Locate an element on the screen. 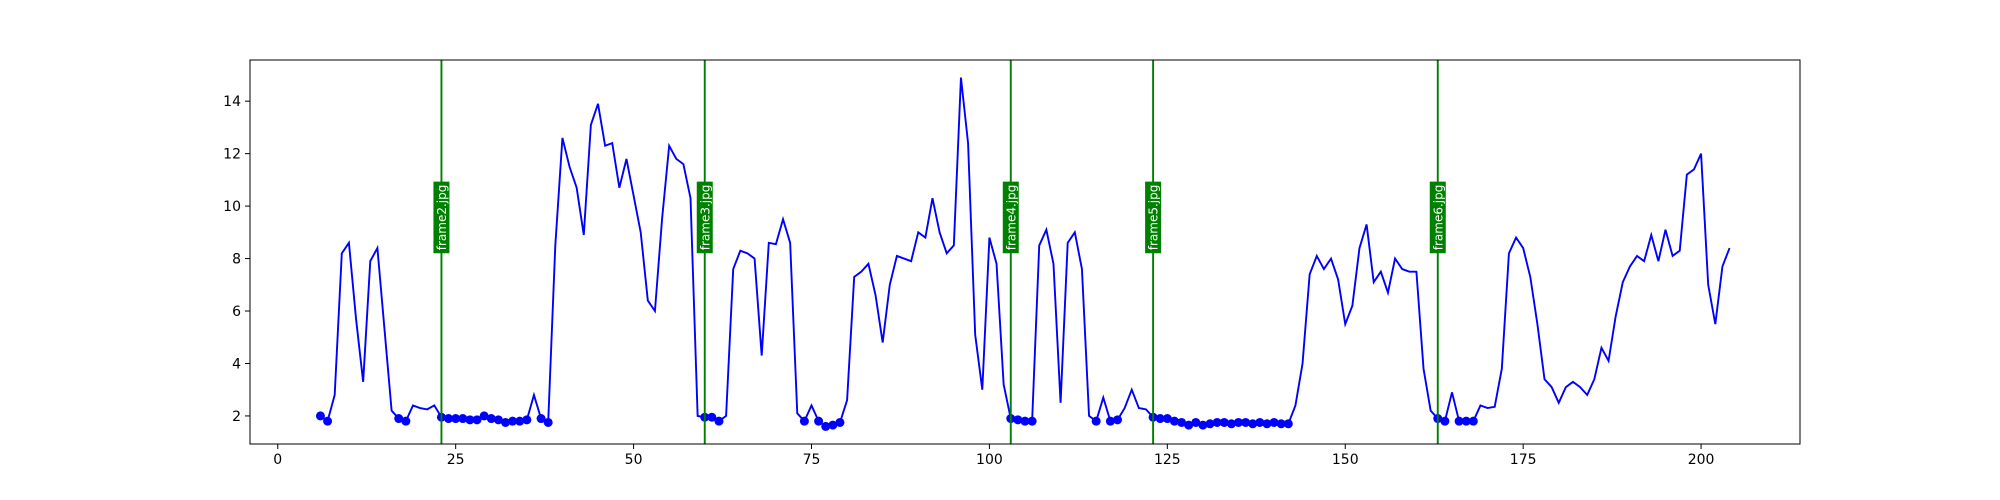 Image resolution: width=2000 pixels, height=500 pixels. frame-label-text: frame2.jpg is located at coordinates (442, 218).